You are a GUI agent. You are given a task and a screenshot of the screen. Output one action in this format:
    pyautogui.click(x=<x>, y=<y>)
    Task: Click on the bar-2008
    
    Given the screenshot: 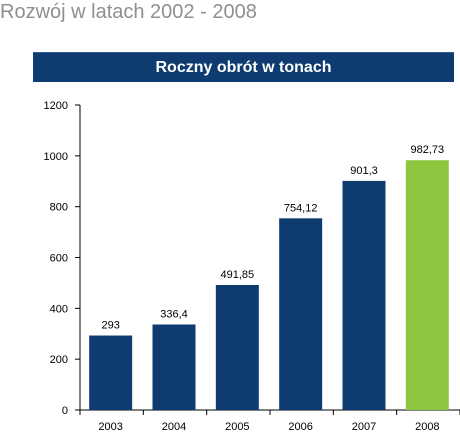 What is the action you would take?
    pyautogui.click(x=427, y=285)
    